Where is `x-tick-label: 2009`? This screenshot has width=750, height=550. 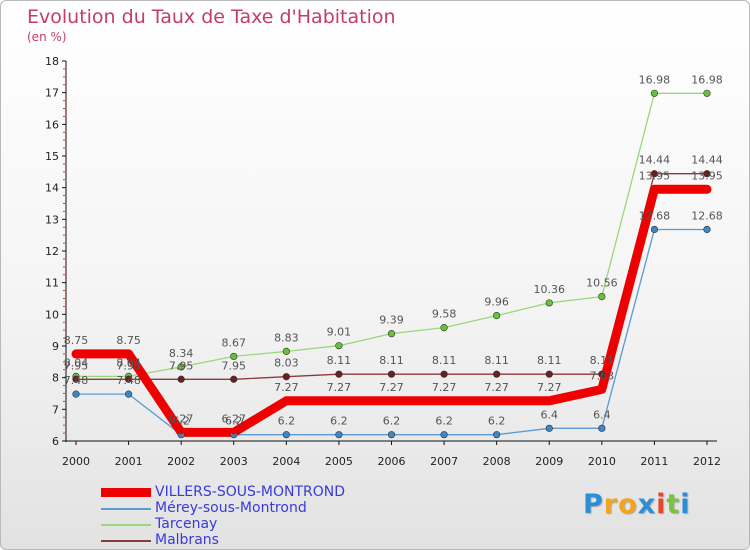
x-tick-label: 2009 is located at coordinates (549, 461).